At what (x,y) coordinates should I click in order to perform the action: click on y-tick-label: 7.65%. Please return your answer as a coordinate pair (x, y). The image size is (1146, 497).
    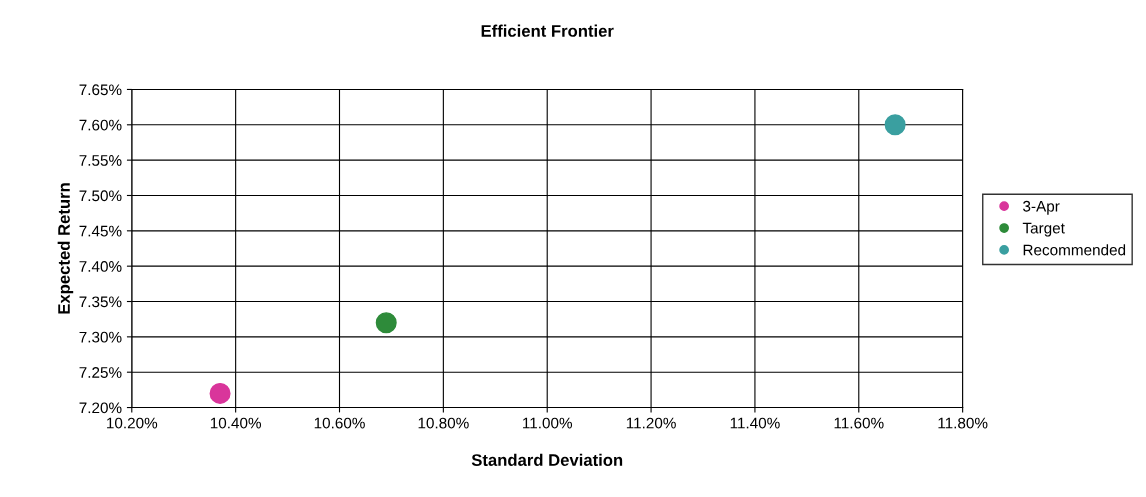
    Looking at the image, I should click on (100, 90).